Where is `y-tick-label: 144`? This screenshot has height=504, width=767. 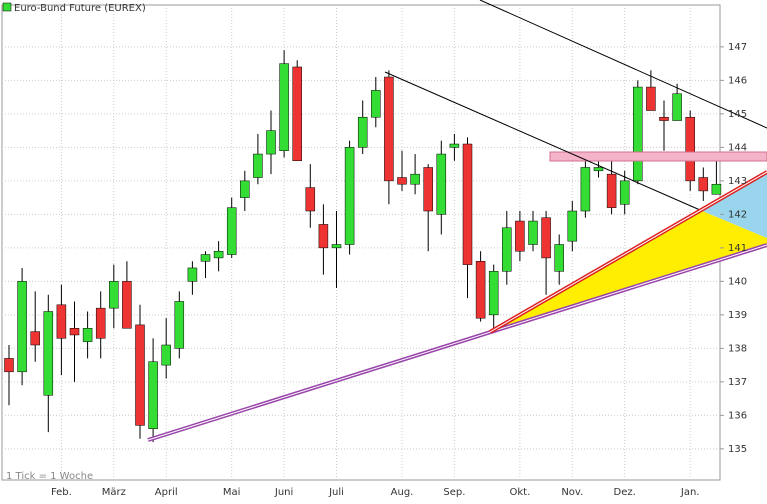 y-tick-label: 144 is located at coordinates (737, 147).